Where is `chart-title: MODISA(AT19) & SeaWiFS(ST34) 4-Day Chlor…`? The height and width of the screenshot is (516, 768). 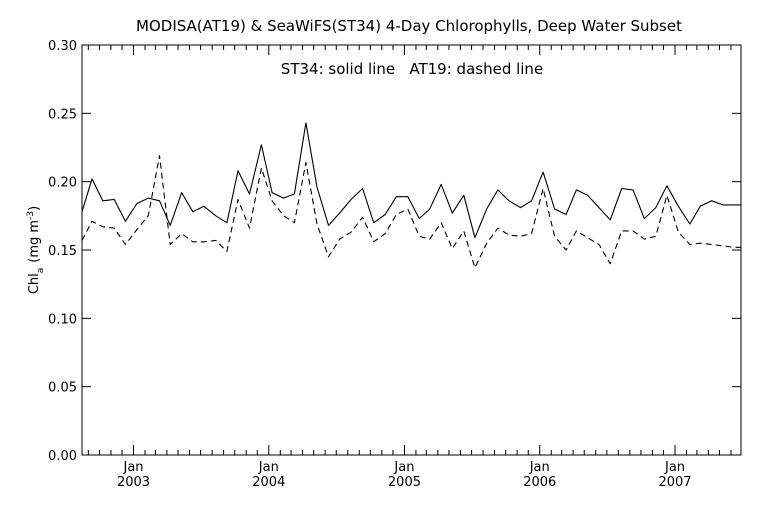 chart-title: MODISA(AT19) & SeaWiFS(ST34) 4-Day Chlor… is located at coordinates (409, 26).